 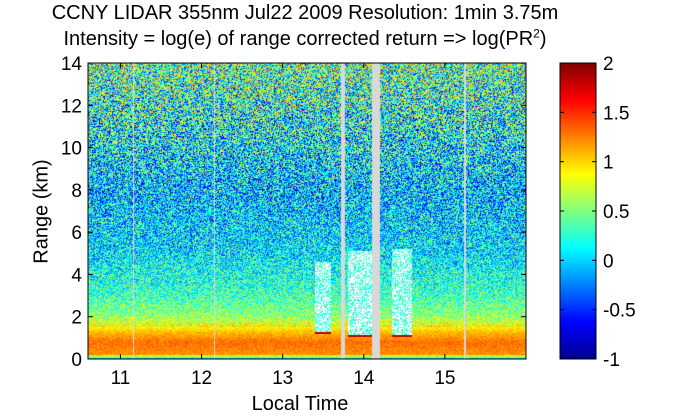 What do you see at coordinates (282, 378) in the screenshot?
I see `x-tick-label: 13` at bounding box center [282, 378].